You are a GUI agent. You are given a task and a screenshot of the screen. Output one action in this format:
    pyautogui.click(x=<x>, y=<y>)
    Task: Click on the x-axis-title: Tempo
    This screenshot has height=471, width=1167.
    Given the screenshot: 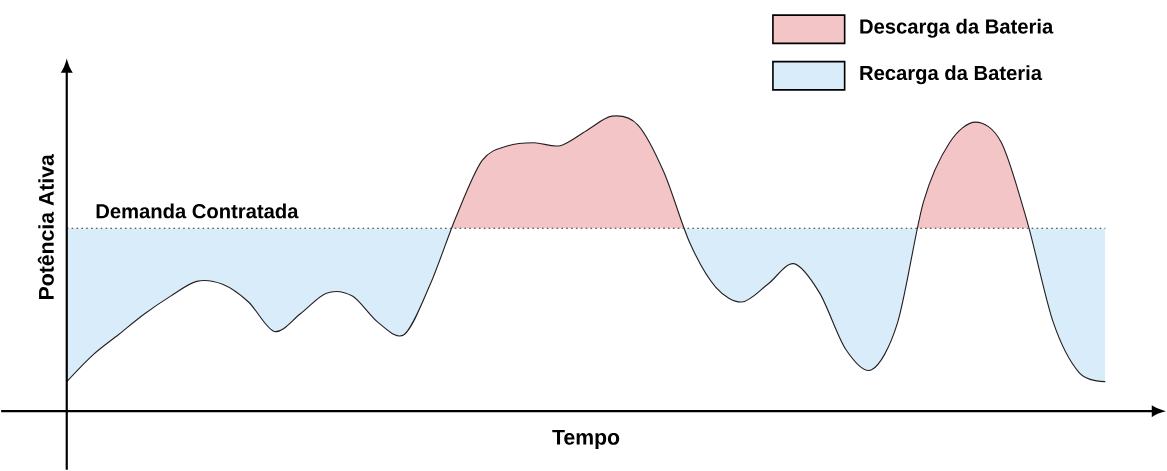 What is the action you would take?
    pyautogui.click(x=586, y=439)
    